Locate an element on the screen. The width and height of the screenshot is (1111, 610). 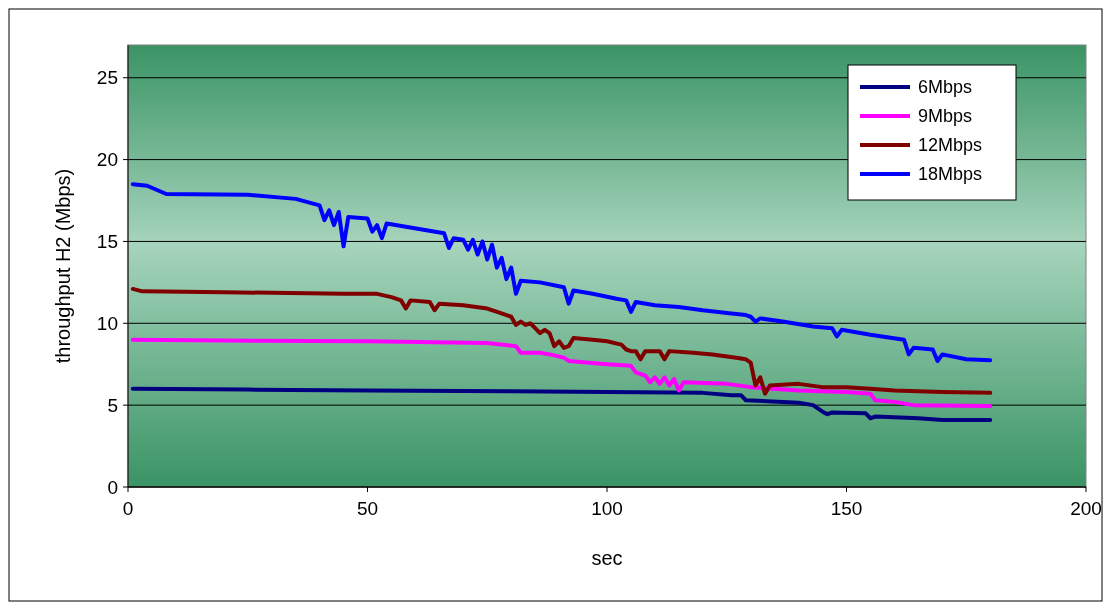
legend-label: 18Mbps is located at coordinates (950, 174).